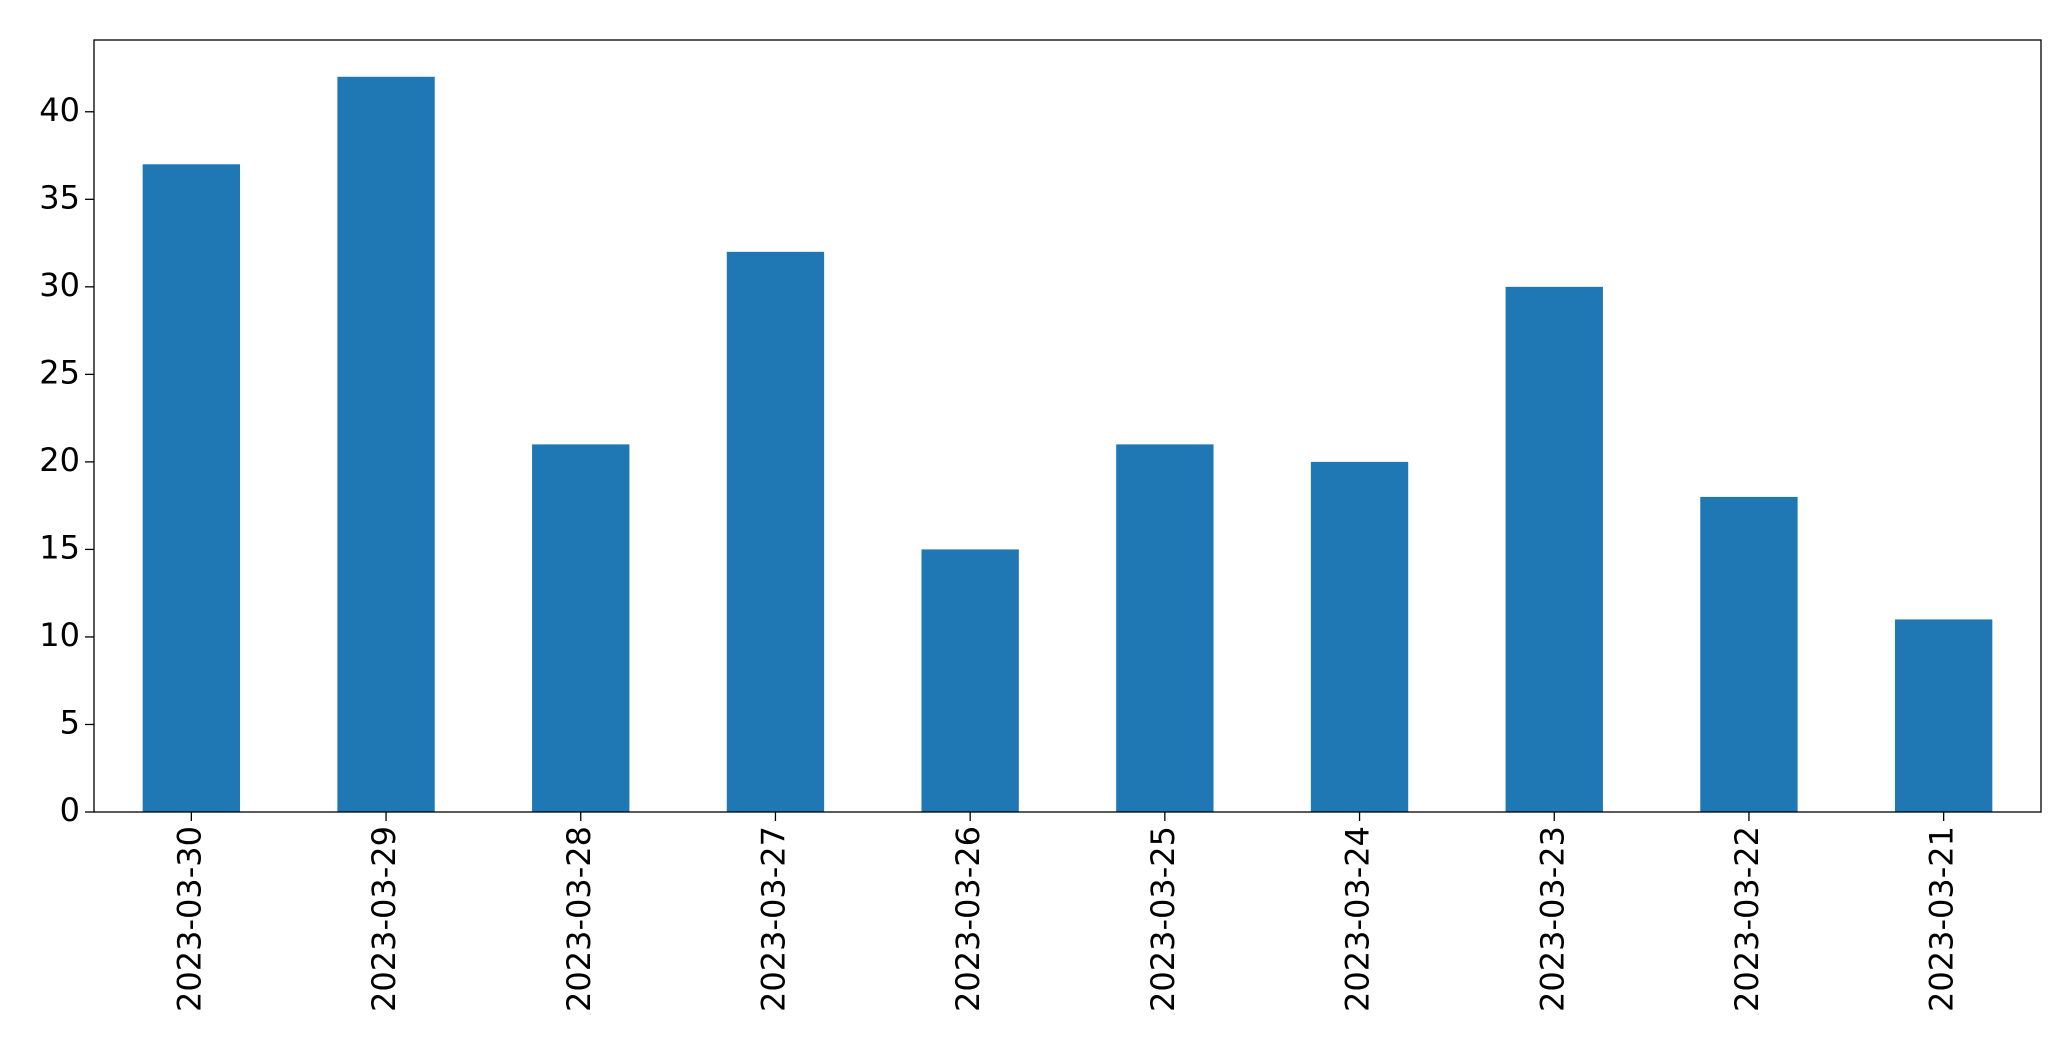  I want to click on y-tick-label: 20, so click(59, 460).